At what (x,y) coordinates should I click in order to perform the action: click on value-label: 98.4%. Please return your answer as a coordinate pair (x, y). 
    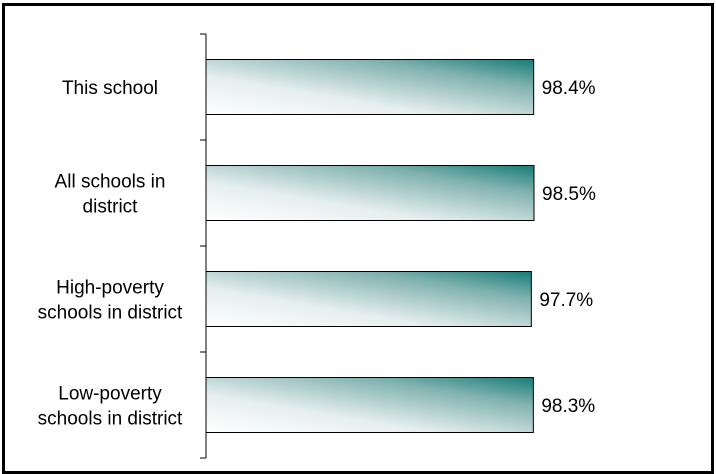
    Looking at the image, I should click on (569, 88).